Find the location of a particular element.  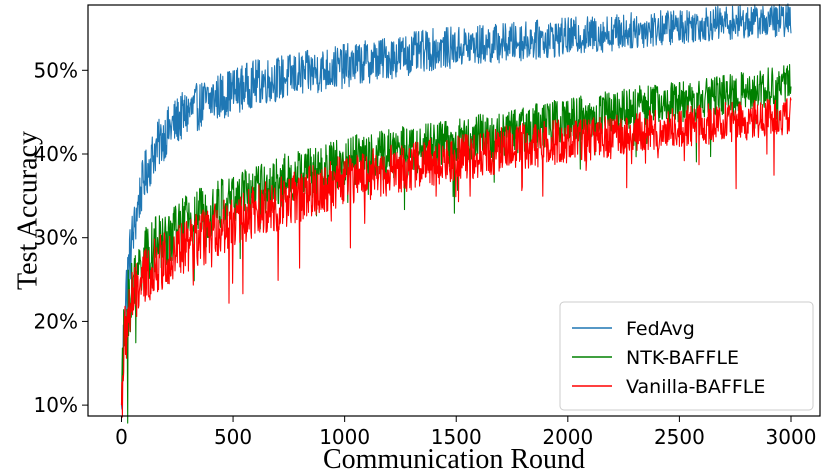

legend-label: FedAvg is located at coordinates (660, 329).